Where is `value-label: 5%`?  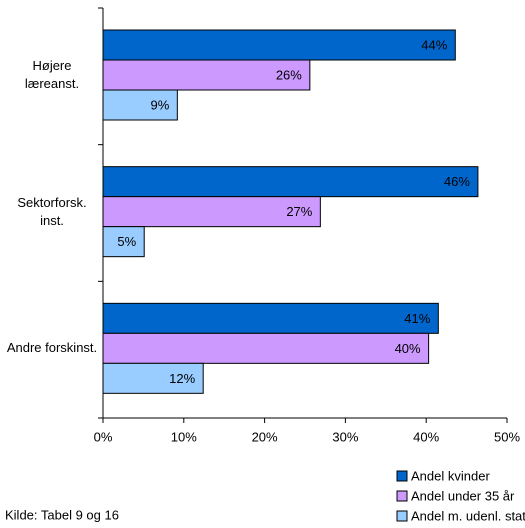 value-label: 5% is located at coordinates (126, 241).